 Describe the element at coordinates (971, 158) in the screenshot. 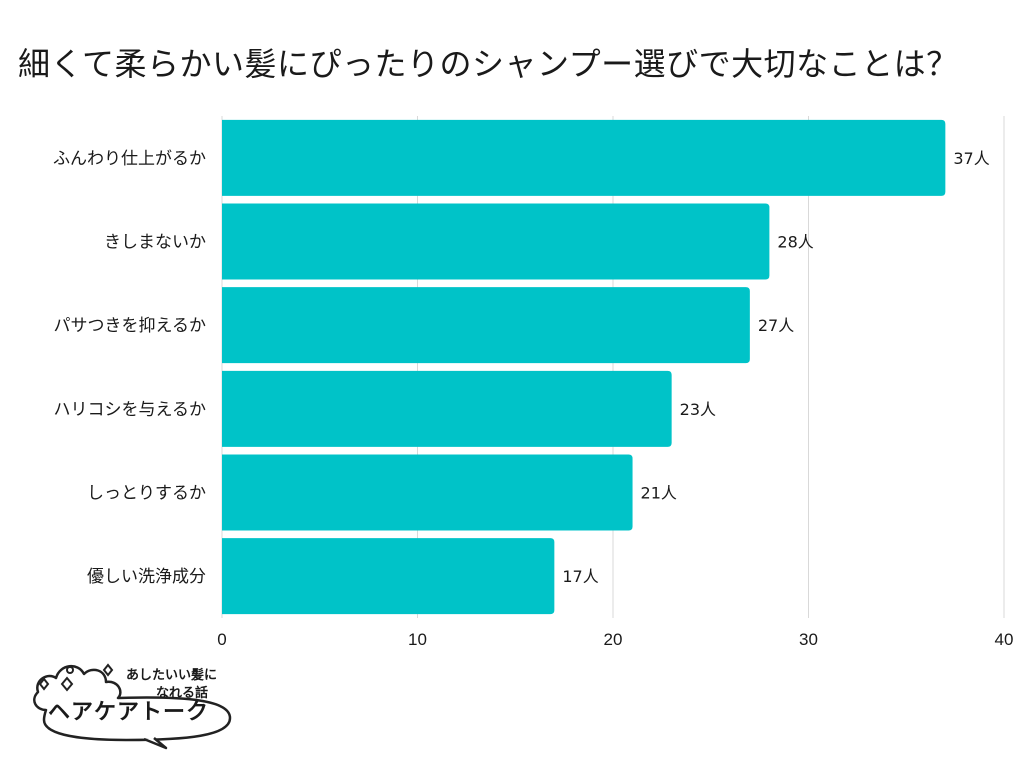

I see `value-label: 37人` at that location.